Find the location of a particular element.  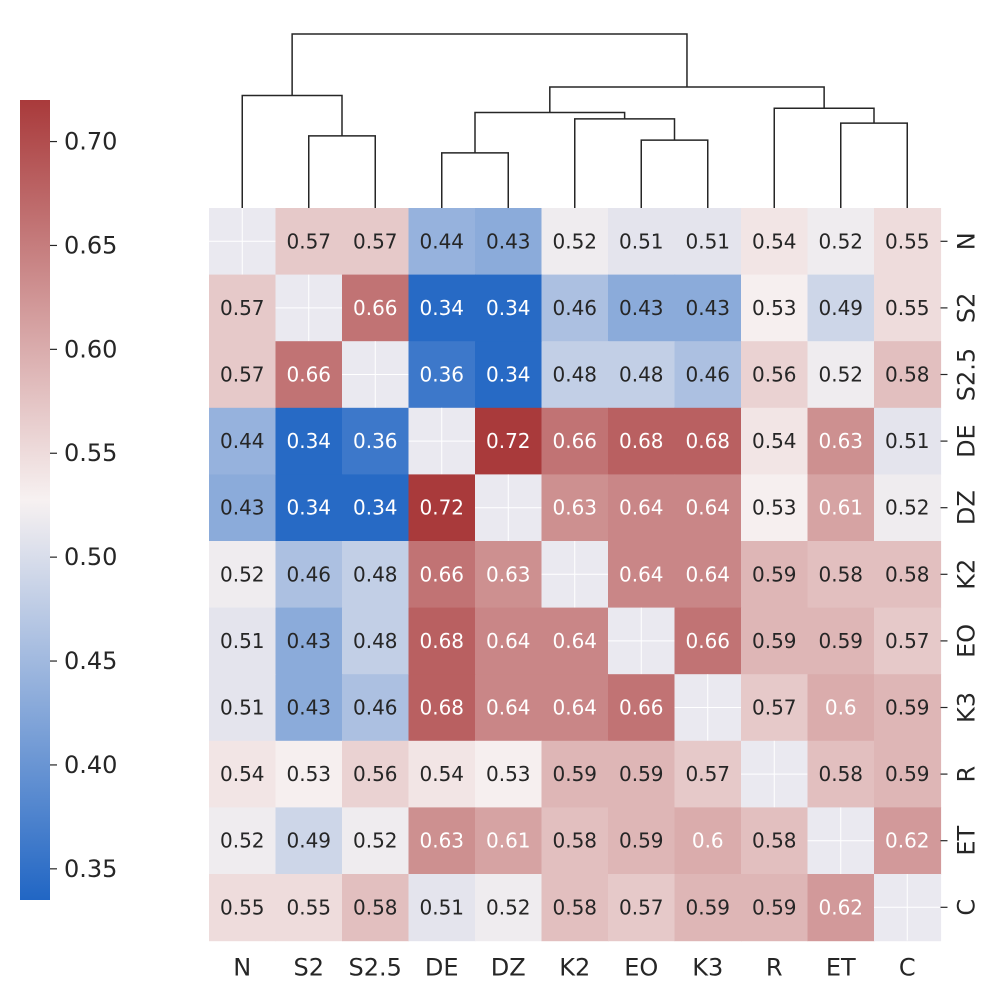

cell-value-label: 0.53 is located at coordinates (308, 774).